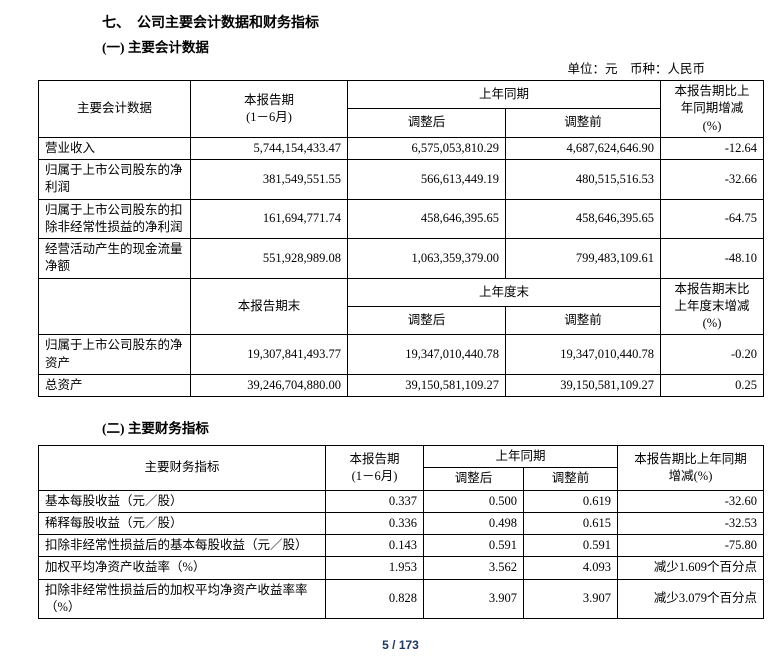 This screenshot has width=776, height=662. Describe the element at coordinates (182, 501) in the screenshot. I see `indicator-label: 基本每股收益（元／股）` at that location.